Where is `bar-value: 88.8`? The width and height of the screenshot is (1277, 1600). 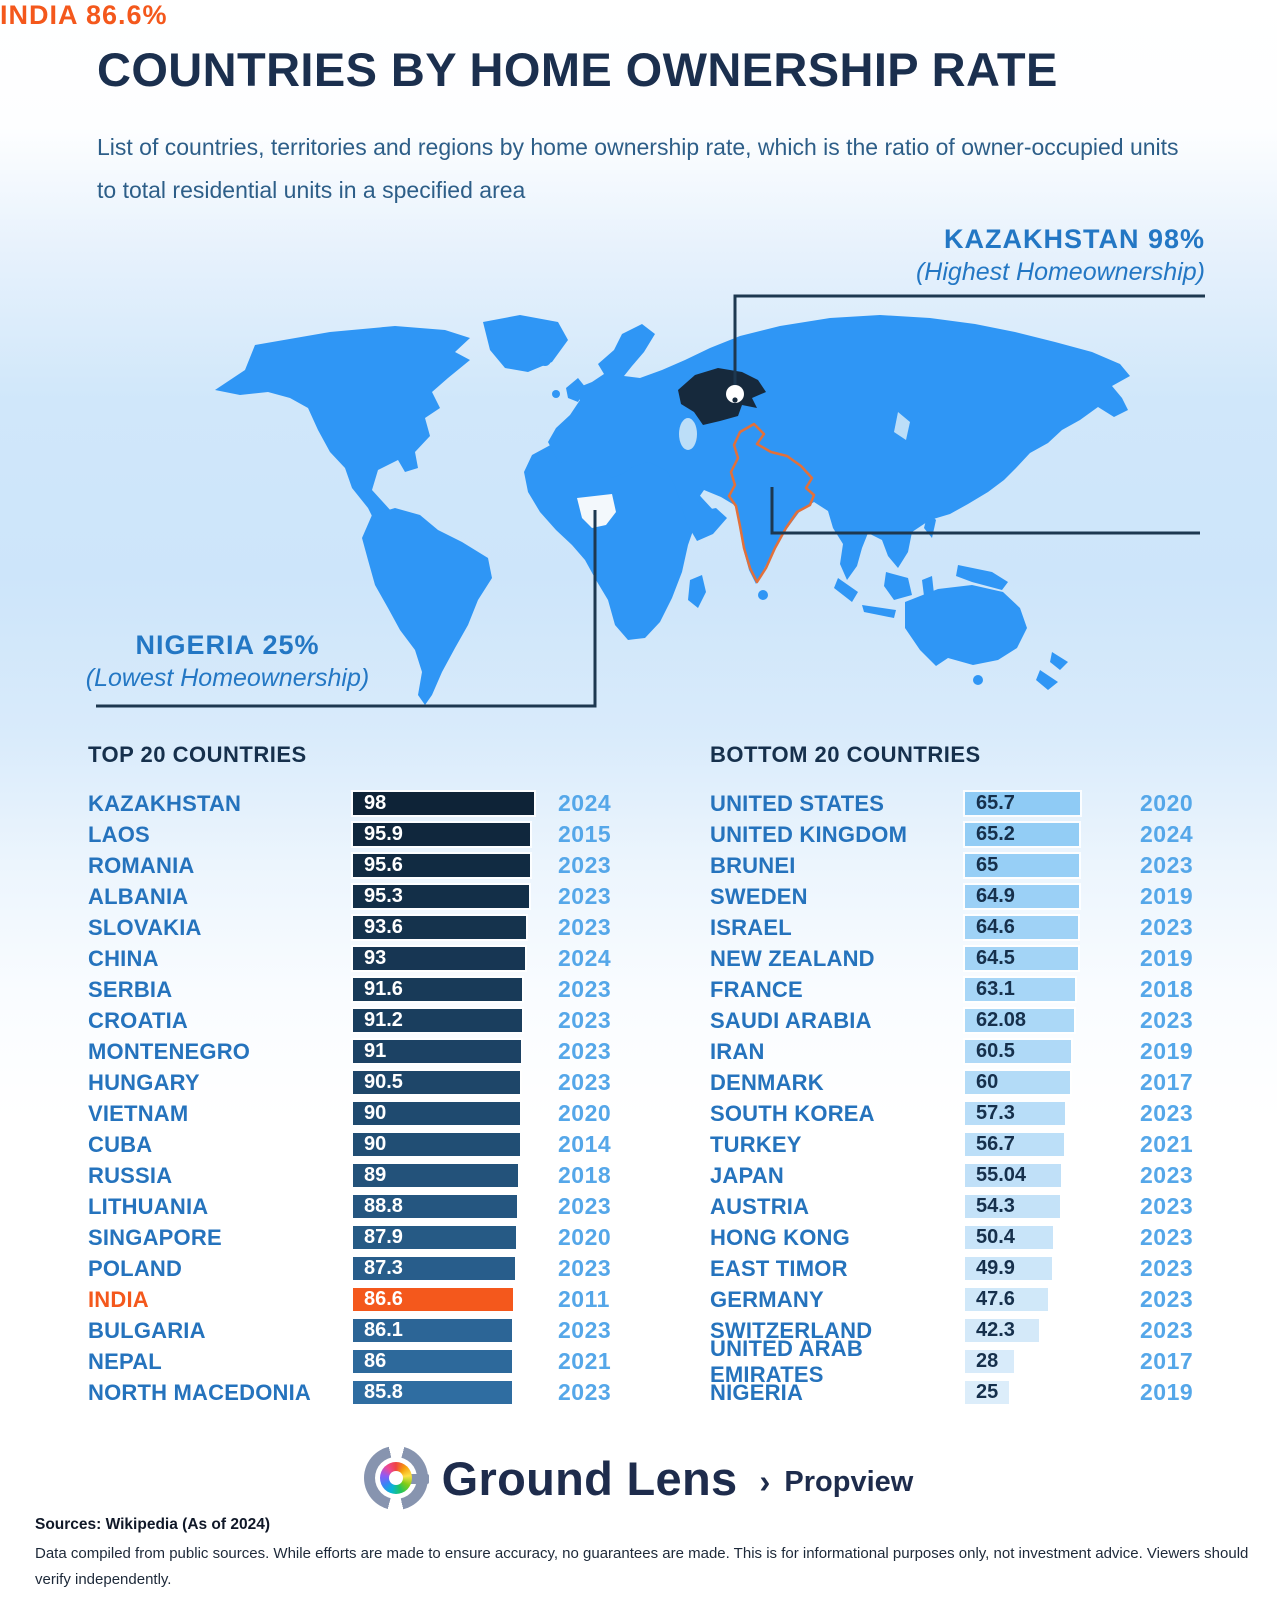 bar-value: 88.8 is located at coordinates (383, 1206).